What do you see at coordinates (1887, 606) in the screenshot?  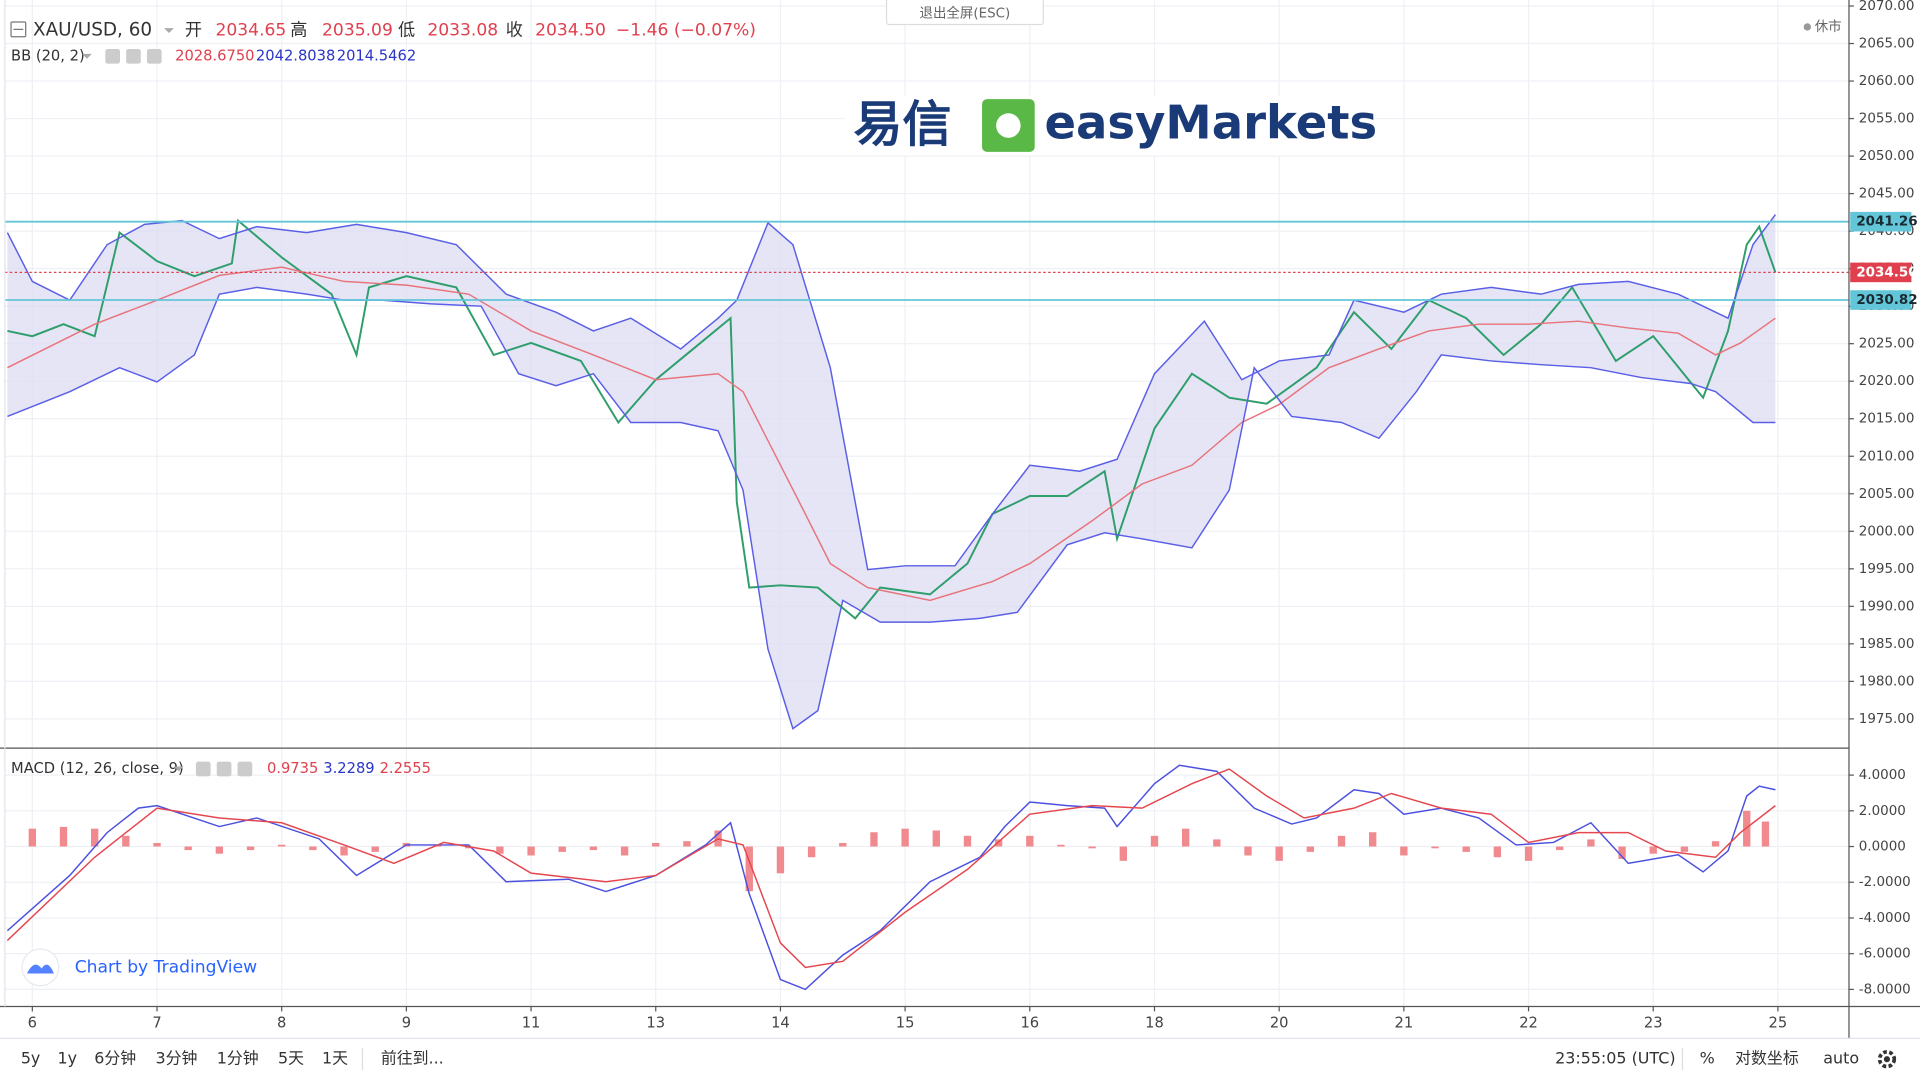 I see `y-tick-label: 1990.00` at bounding box center [1887, 606].